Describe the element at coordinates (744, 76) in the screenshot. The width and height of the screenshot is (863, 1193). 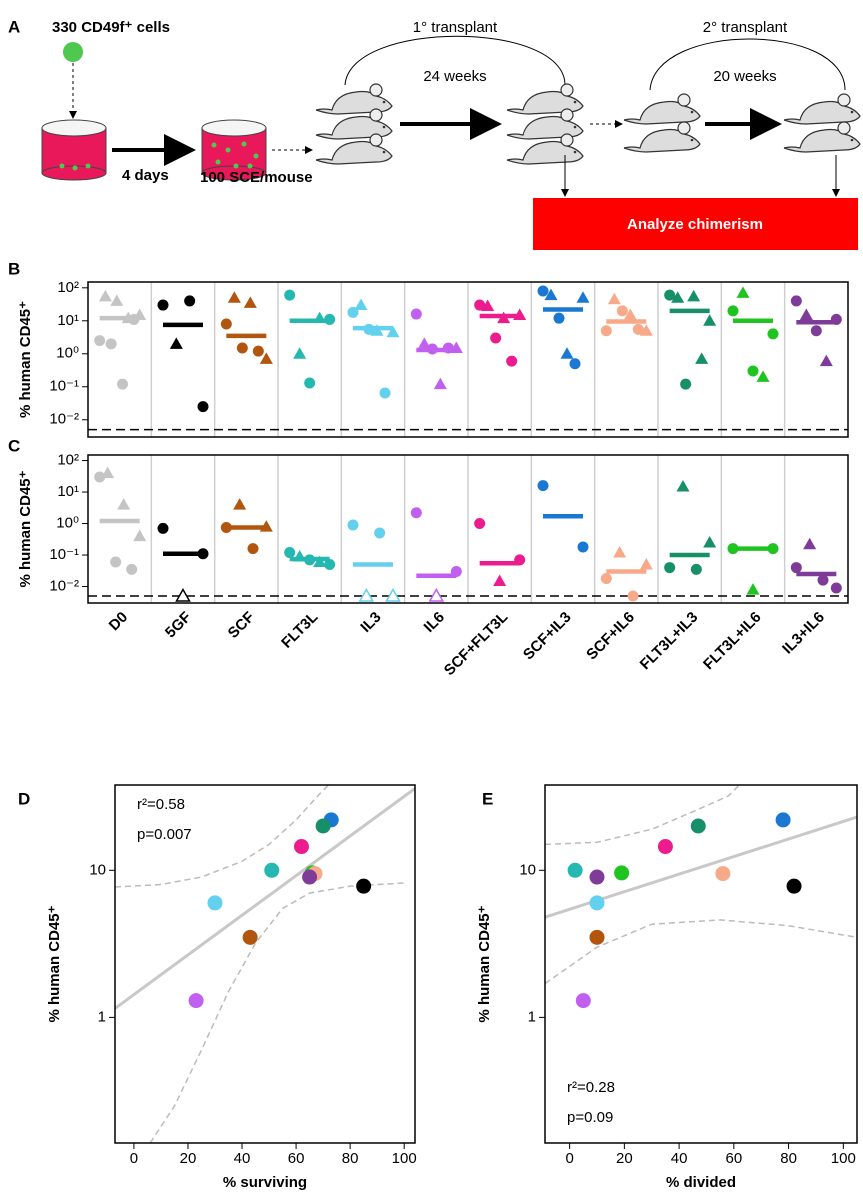
I see `time-label: 20 weeks` at that location.